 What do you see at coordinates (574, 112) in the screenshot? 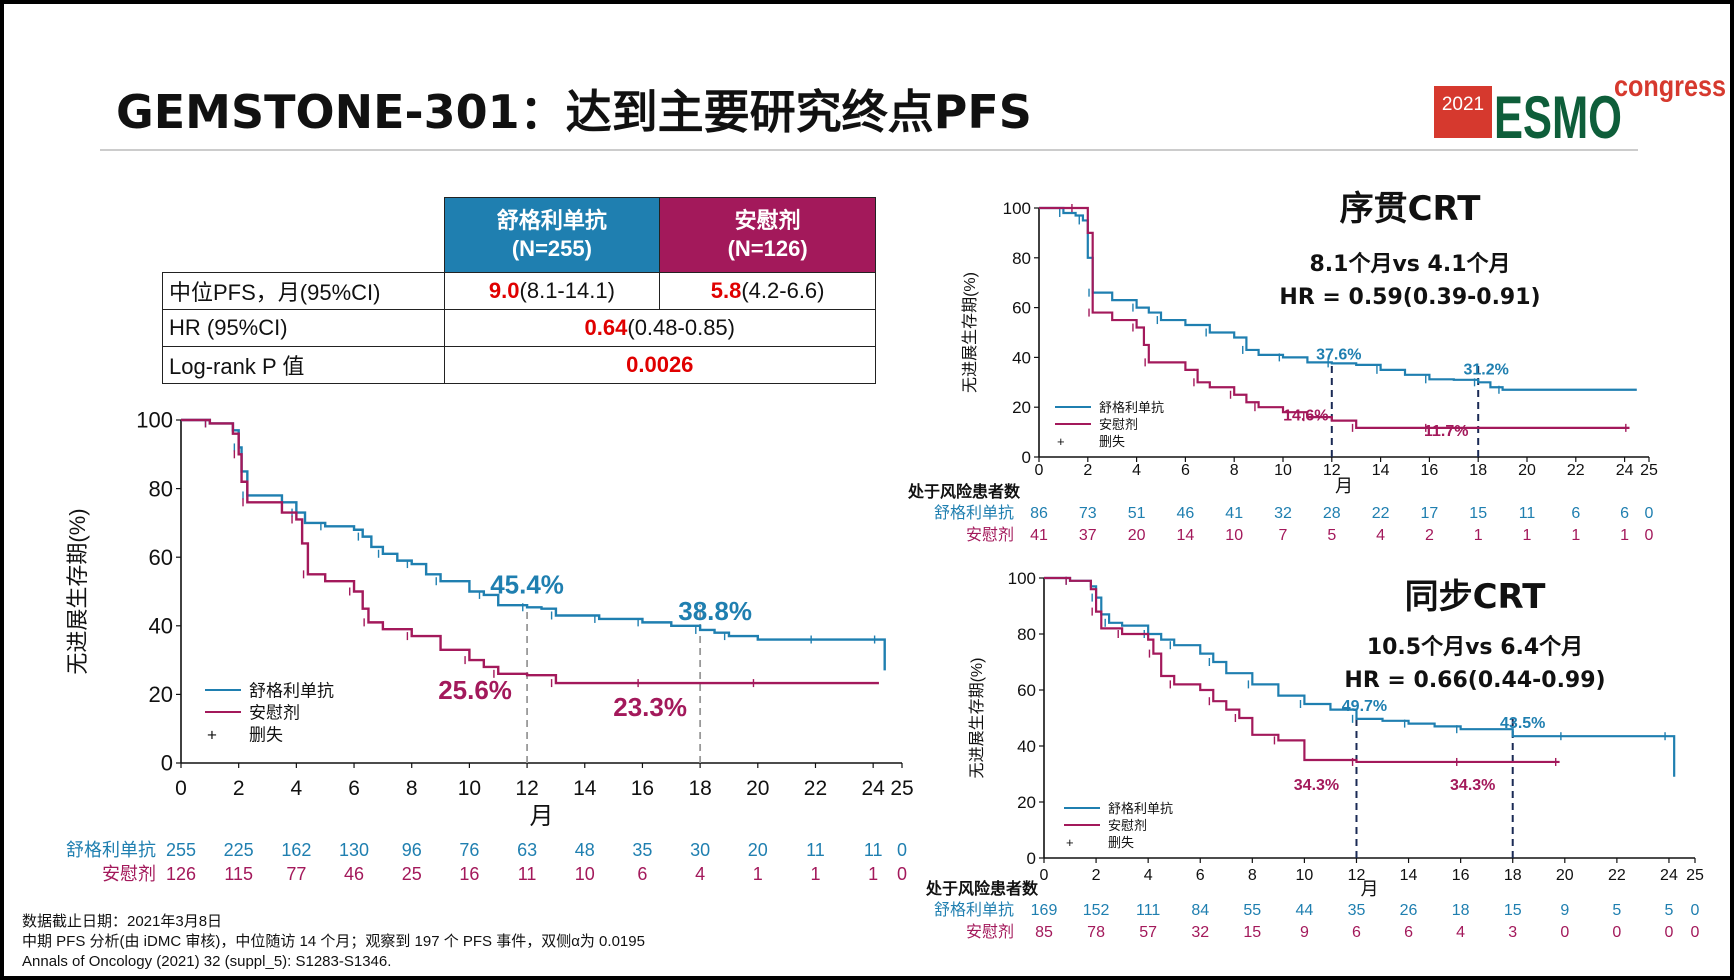
I see `slide-title: GEMSTONE-301：达到主要研究终点PFS` at bounding box center [574, 112].